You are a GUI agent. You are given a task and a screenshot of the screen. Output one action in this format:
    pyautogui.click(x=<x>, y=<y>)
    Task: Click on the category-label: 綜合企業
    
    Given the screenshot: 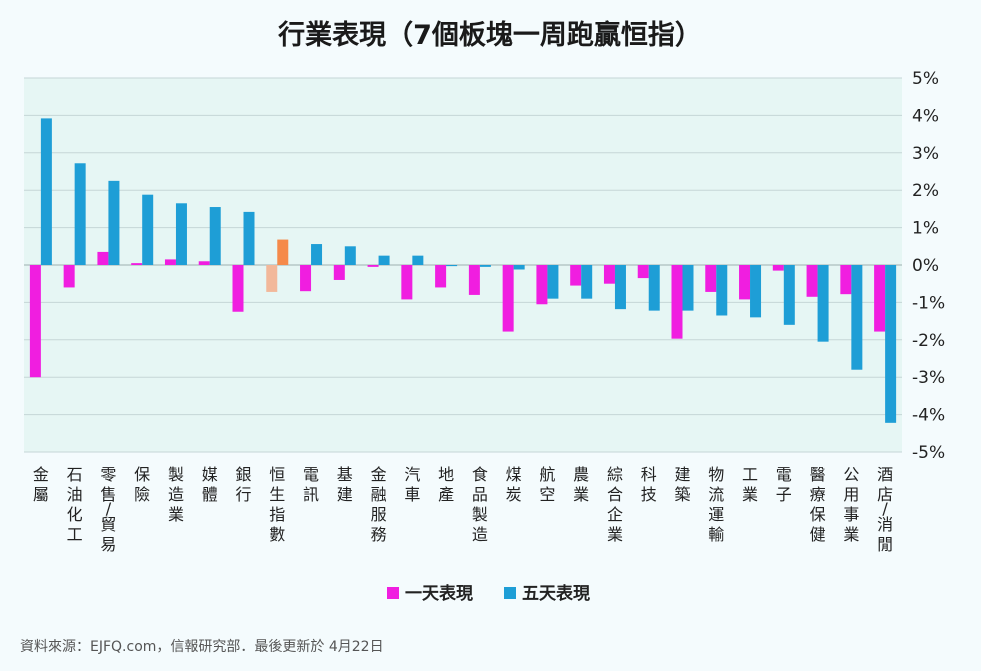 What is the action you would take?
    pyautogui.click(x=615, y=504)
    